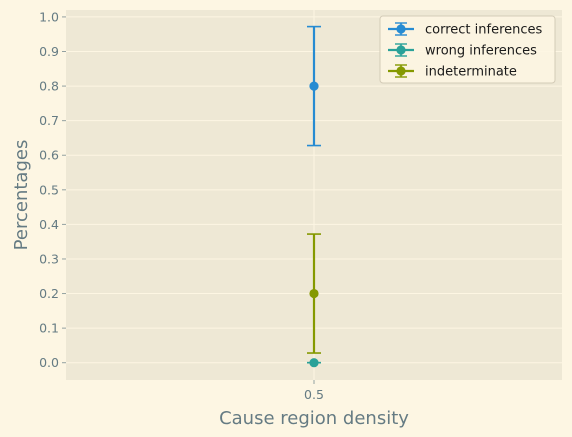 The image size is (572, 437). I want to click on y-tick-label: 0.0, so click(49, 362).